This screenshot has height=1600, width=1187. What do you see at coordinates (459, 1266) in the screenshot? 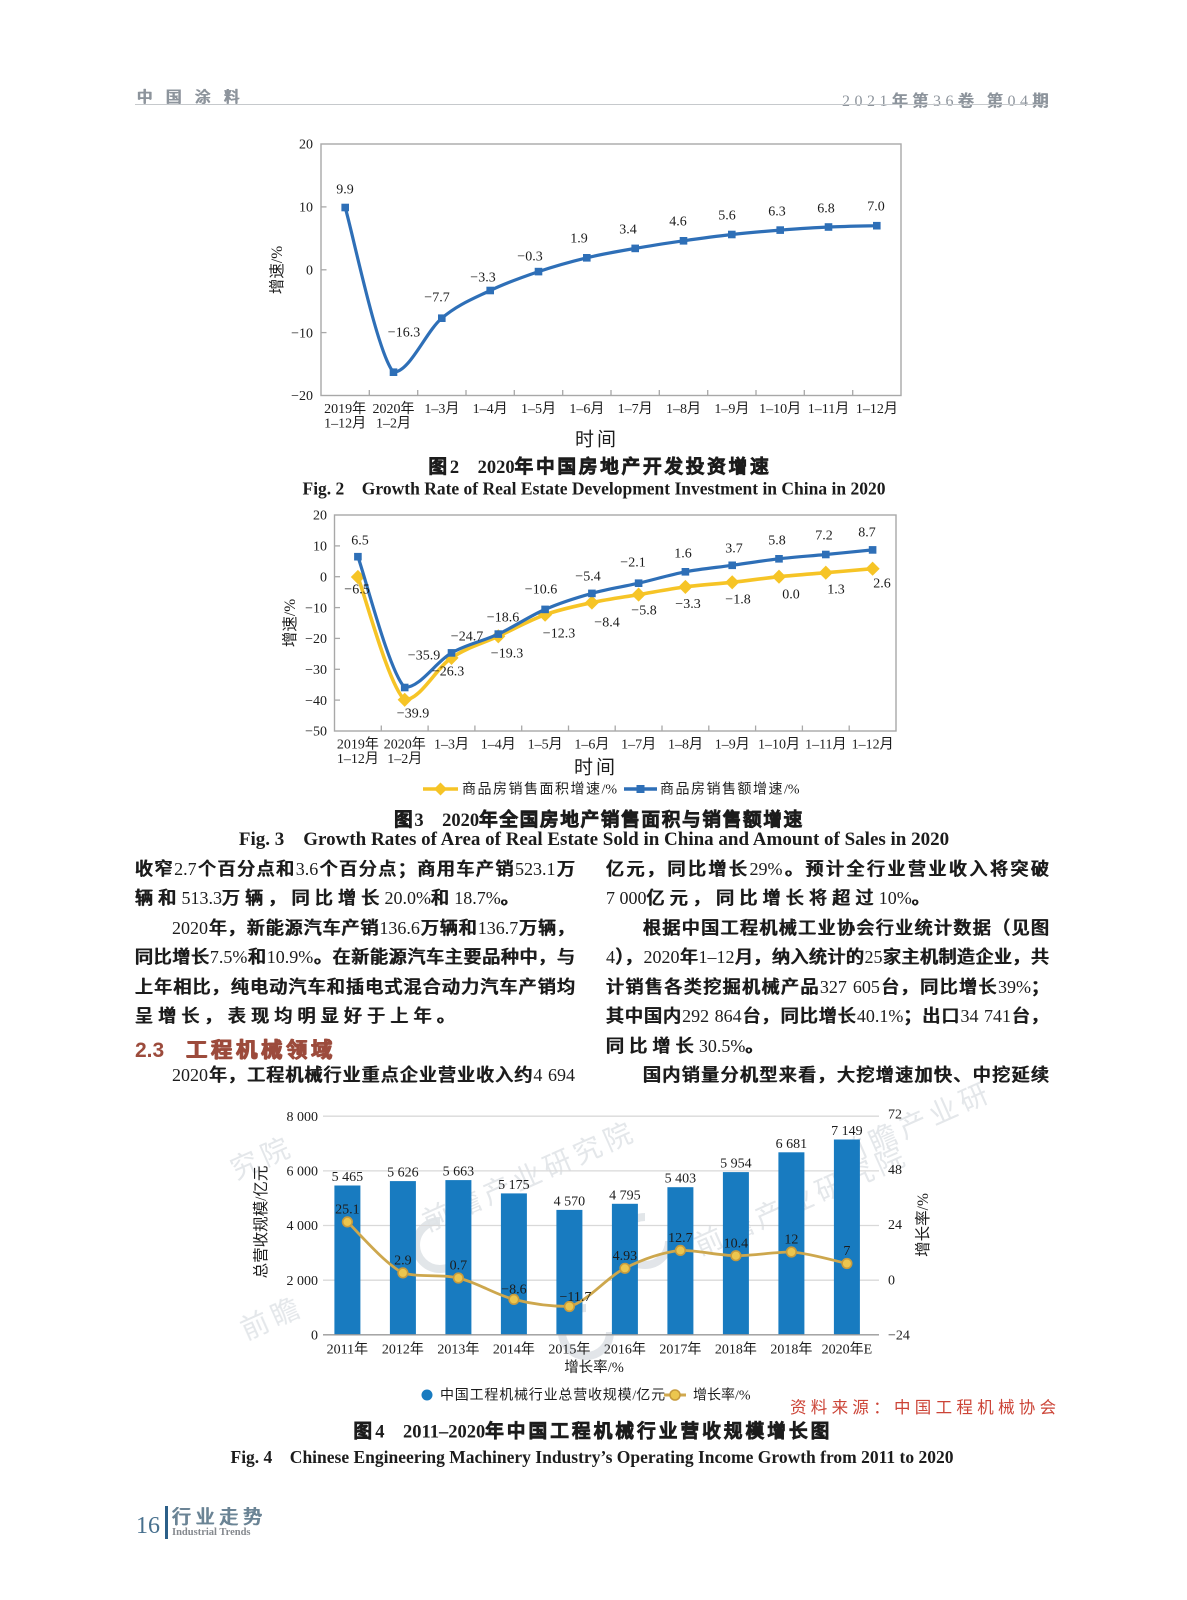
I see `svg-text: 0.7` at bounding box center [459, 1266].